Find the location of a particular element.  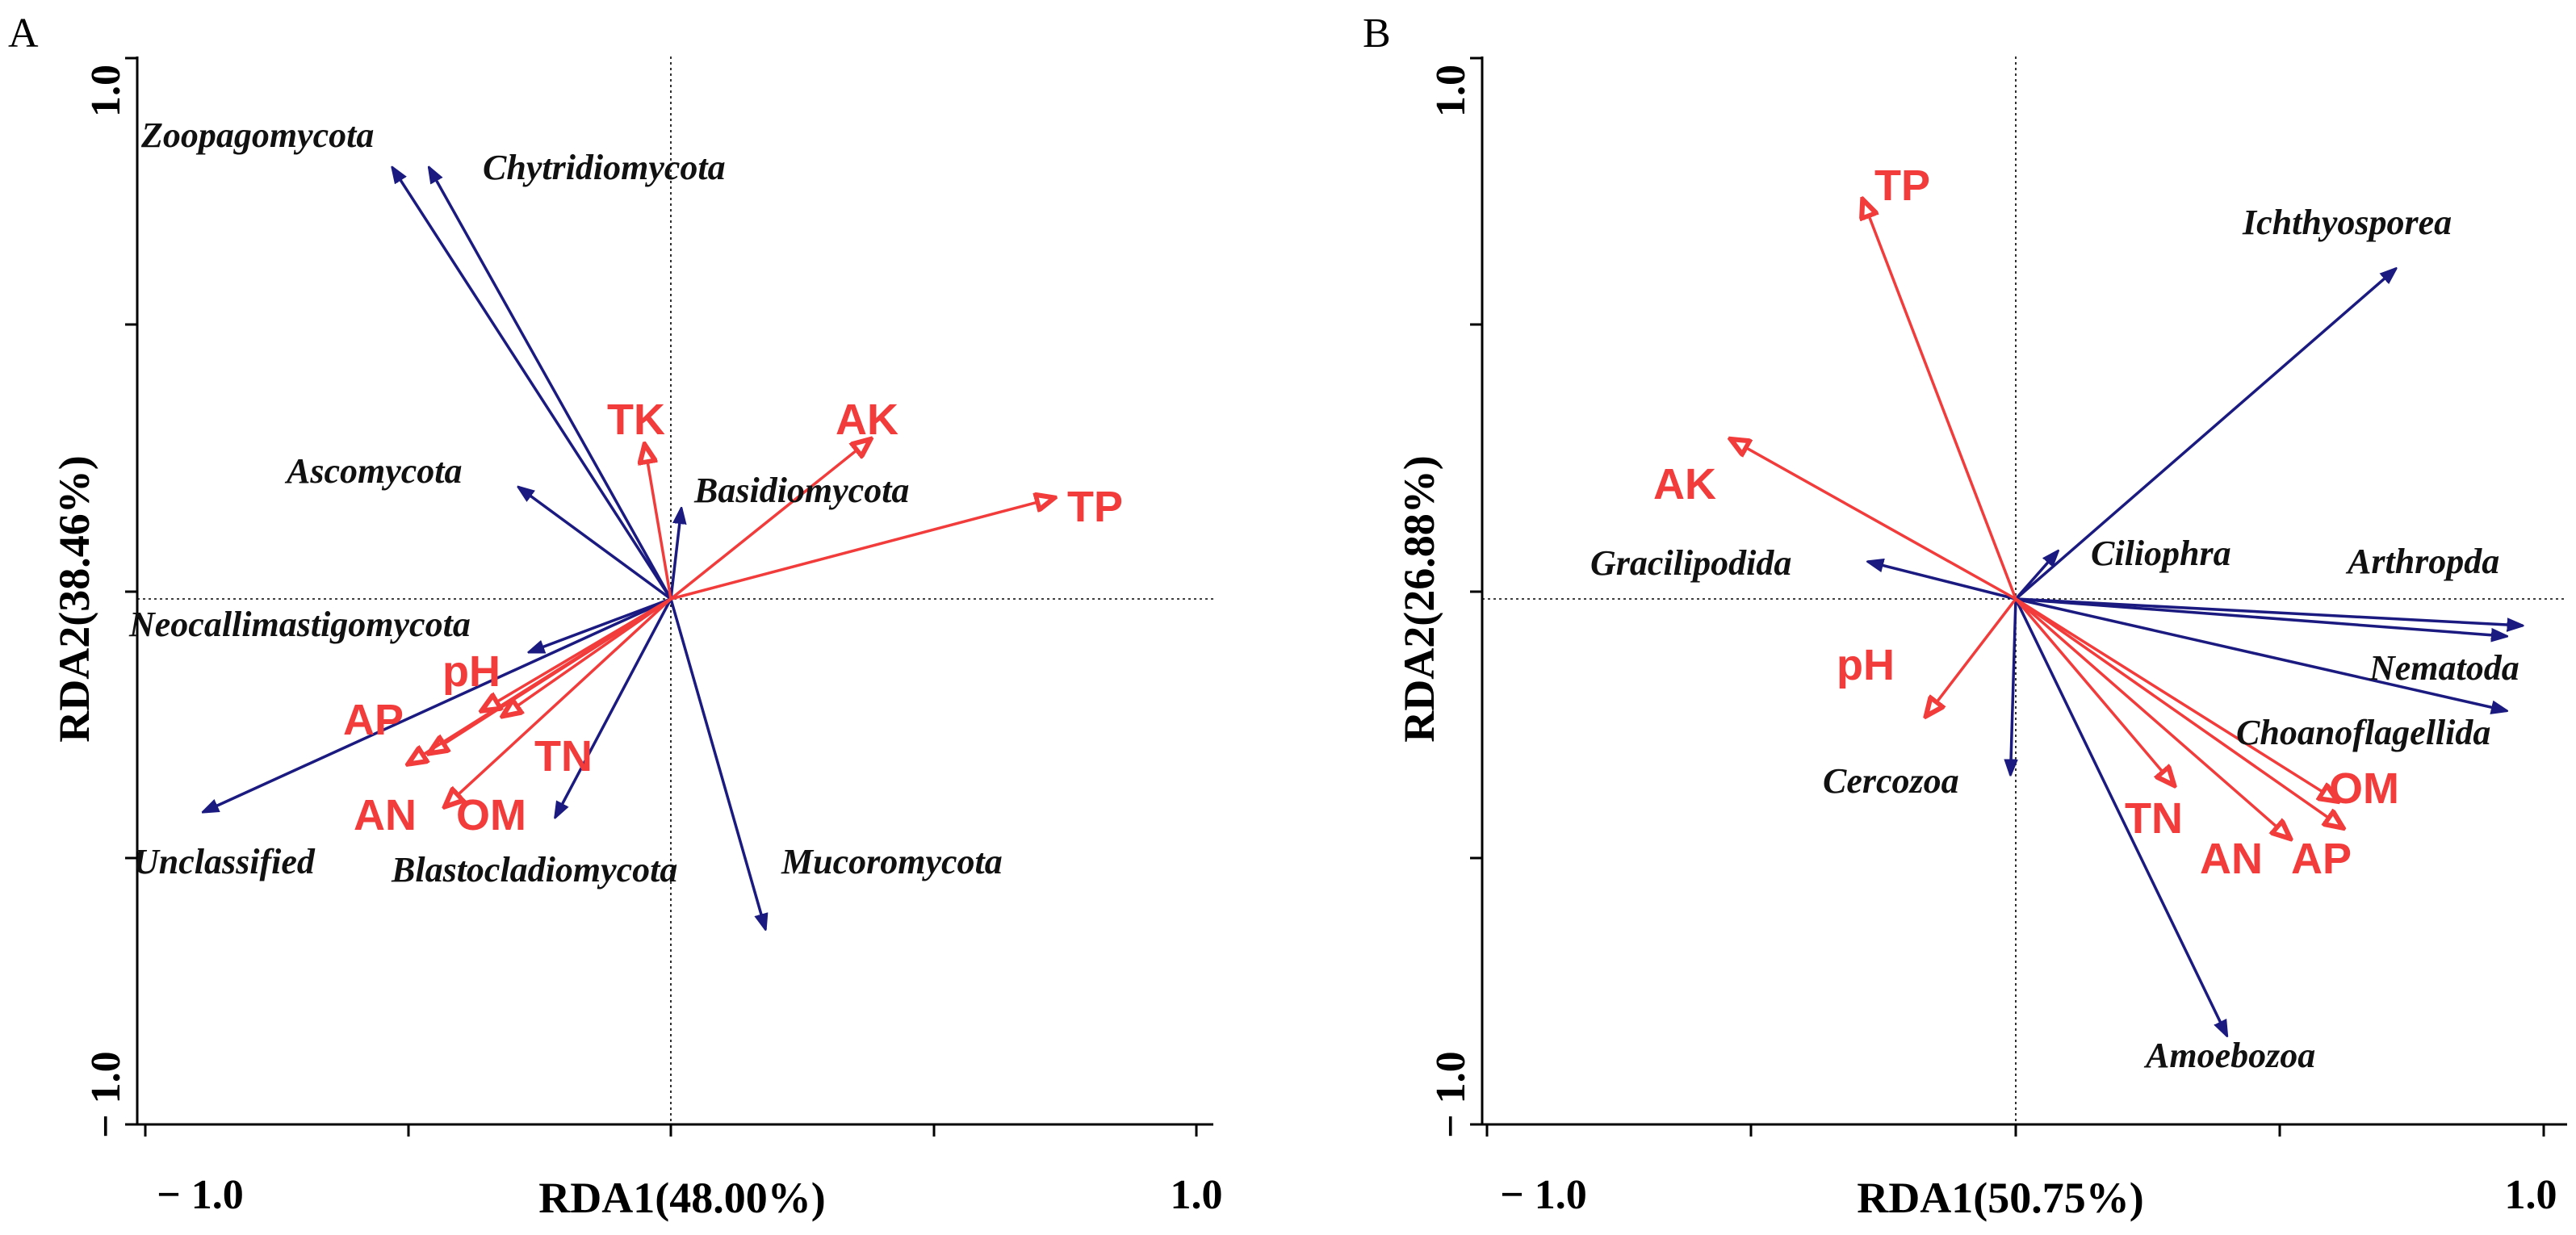

panel-a-ytick-bottom: − 1.0 is located at coordinates (106, 1094).